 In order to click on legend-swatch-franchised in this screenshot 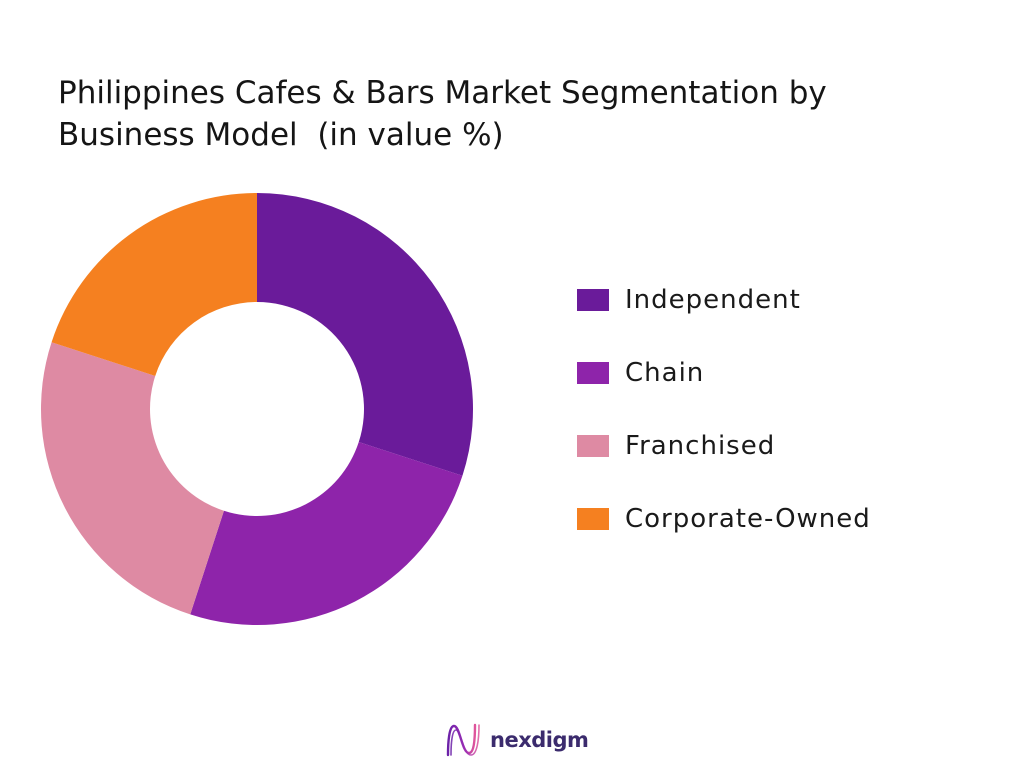, I will do `click(593, 445)`.